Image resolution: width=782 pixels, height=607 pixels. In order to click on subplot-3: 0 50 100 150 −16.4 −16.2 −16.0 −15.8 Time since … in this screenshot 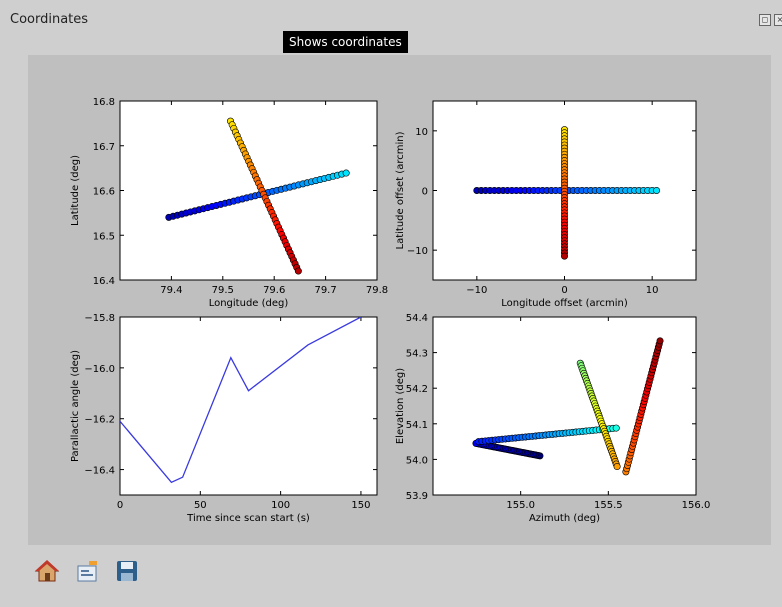, I will do `click(224, 418)`.